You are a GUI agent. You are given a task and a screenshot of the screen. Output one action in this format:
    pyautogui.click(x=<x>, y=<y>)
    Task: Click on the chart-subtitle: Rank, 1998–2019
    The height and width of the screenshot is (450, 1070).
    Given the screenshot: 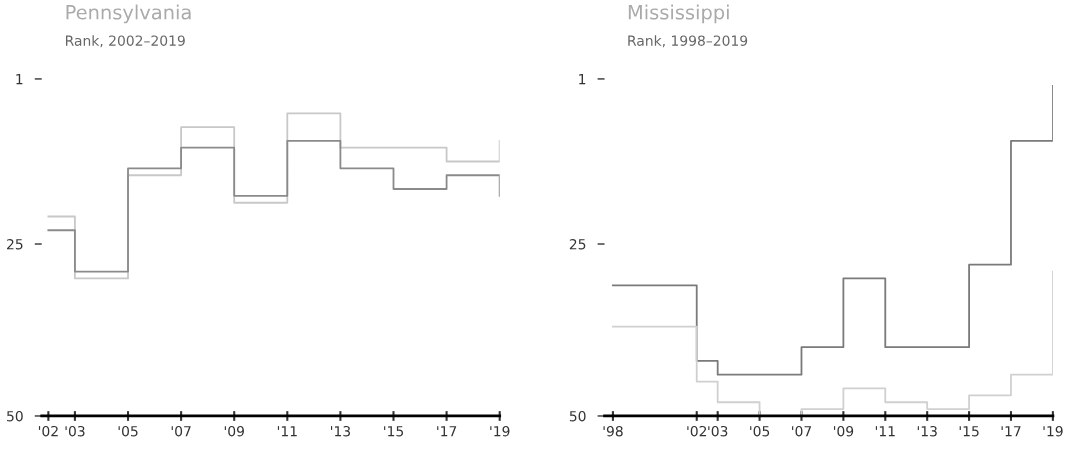 What is the action you would take?
    pyautogui.click(x=688, y=41)
    